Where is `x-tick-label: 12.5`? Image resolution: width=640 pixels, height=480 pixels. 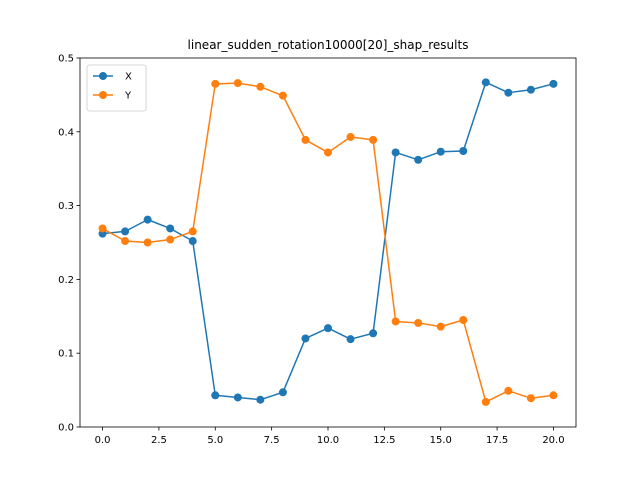 x-tick-label: 12.5 is located at coordinates (384, 440).